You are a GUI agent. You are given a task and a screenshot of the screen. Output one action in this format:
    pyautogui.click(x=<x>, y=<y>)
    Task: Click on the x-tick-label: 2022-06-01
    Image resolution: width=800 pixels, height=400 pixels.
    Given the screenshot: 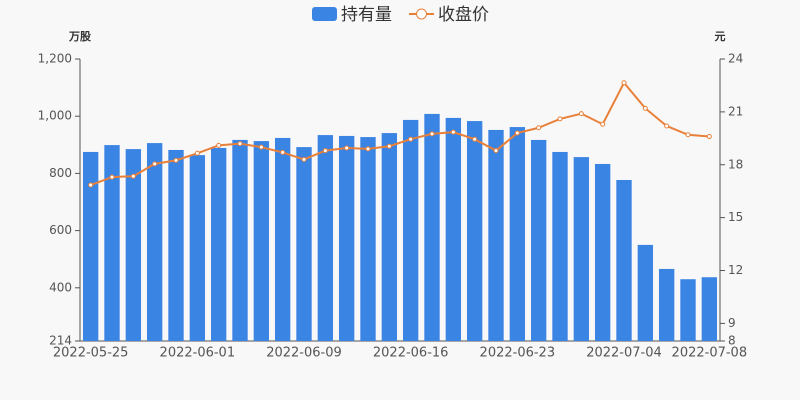 What is the action you would take?
    pyautogui.click(x=198, y=353)
    